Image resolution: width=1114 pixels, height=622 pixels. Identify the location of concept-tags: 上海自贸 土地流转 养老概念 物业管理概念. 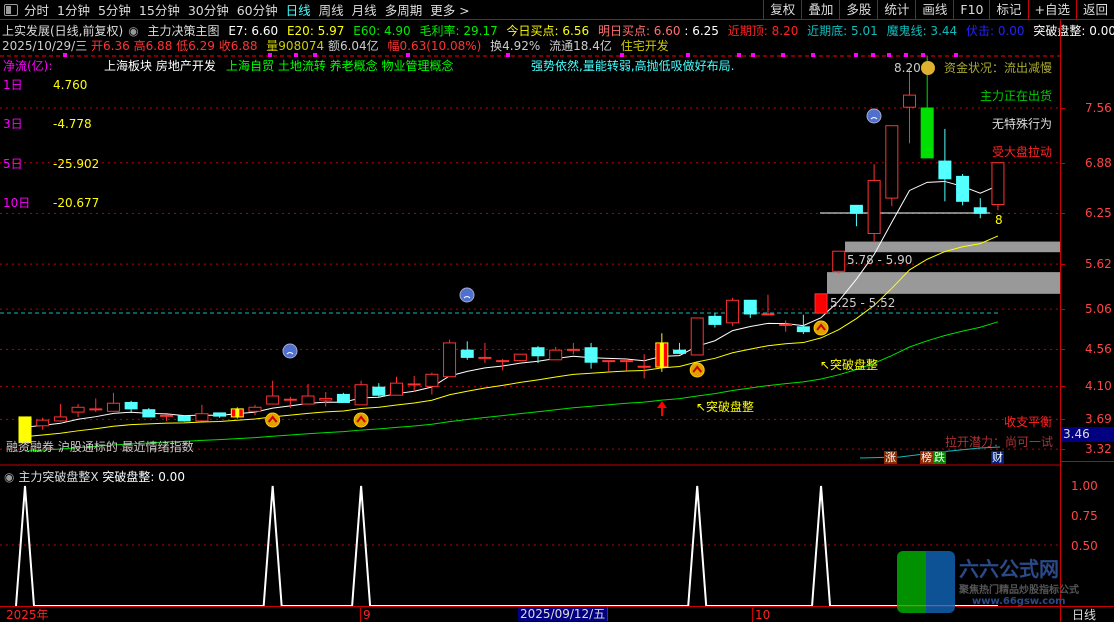
(340, 66).